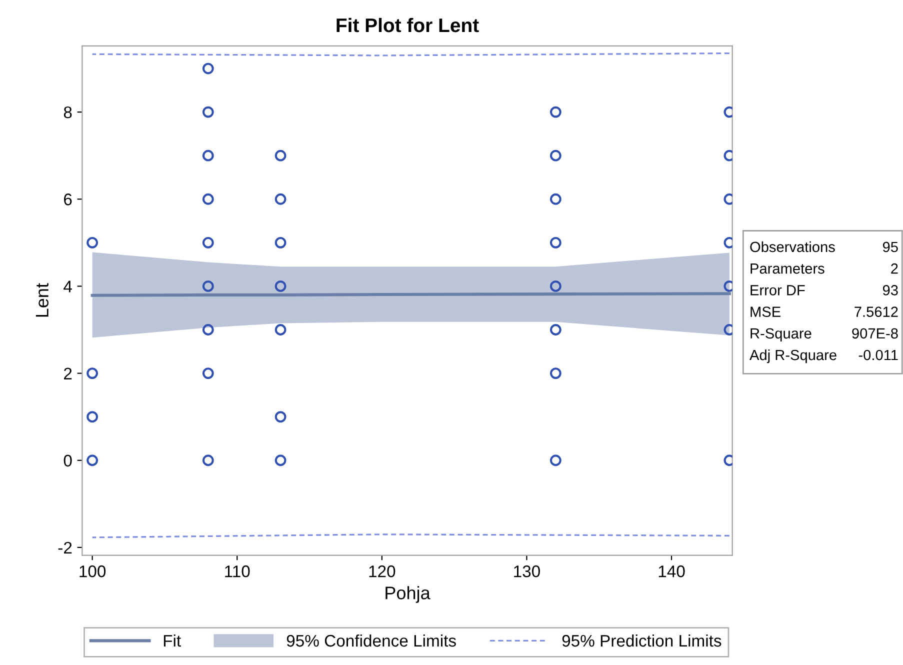  Describe the element at coordinates (875, 333) in the screenshot. I see `text: 907E-8` at that location.